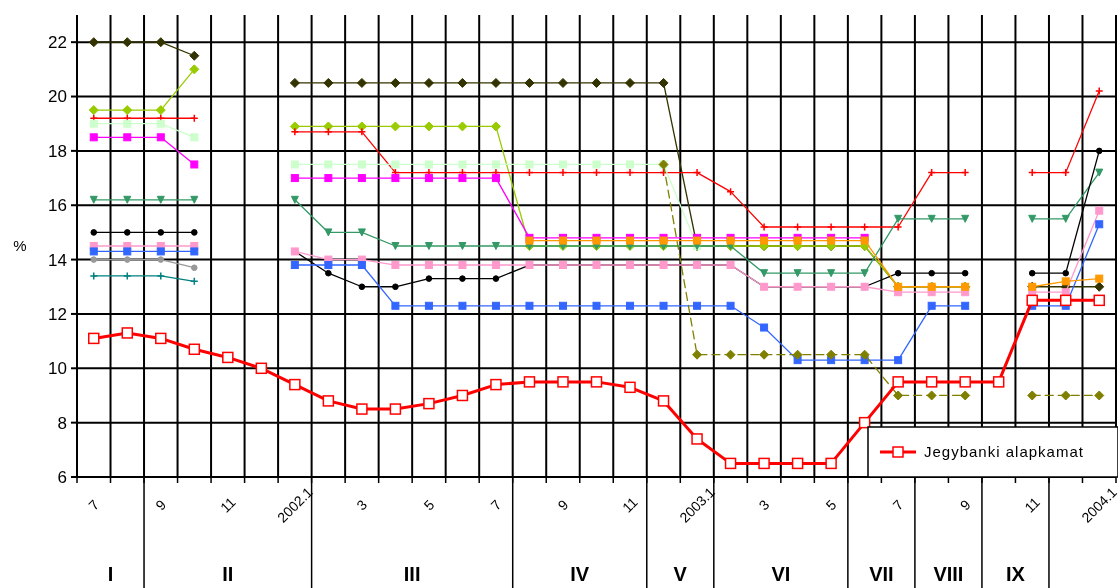 This screenshot has width=1118, height=588. I want to click on text: IV, so click(580, 574).